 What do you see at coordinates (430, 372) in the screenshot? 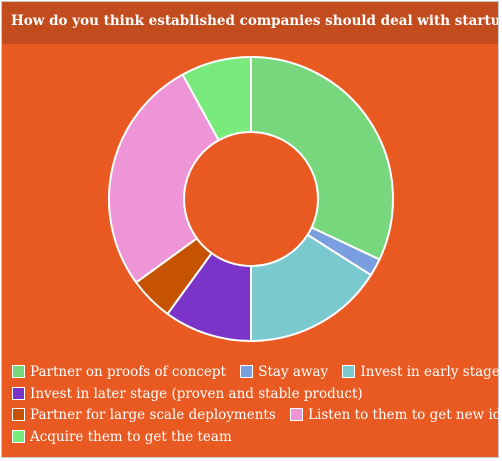
I see `legend-label: Invest in early stage` at bounding box center [430, 372].